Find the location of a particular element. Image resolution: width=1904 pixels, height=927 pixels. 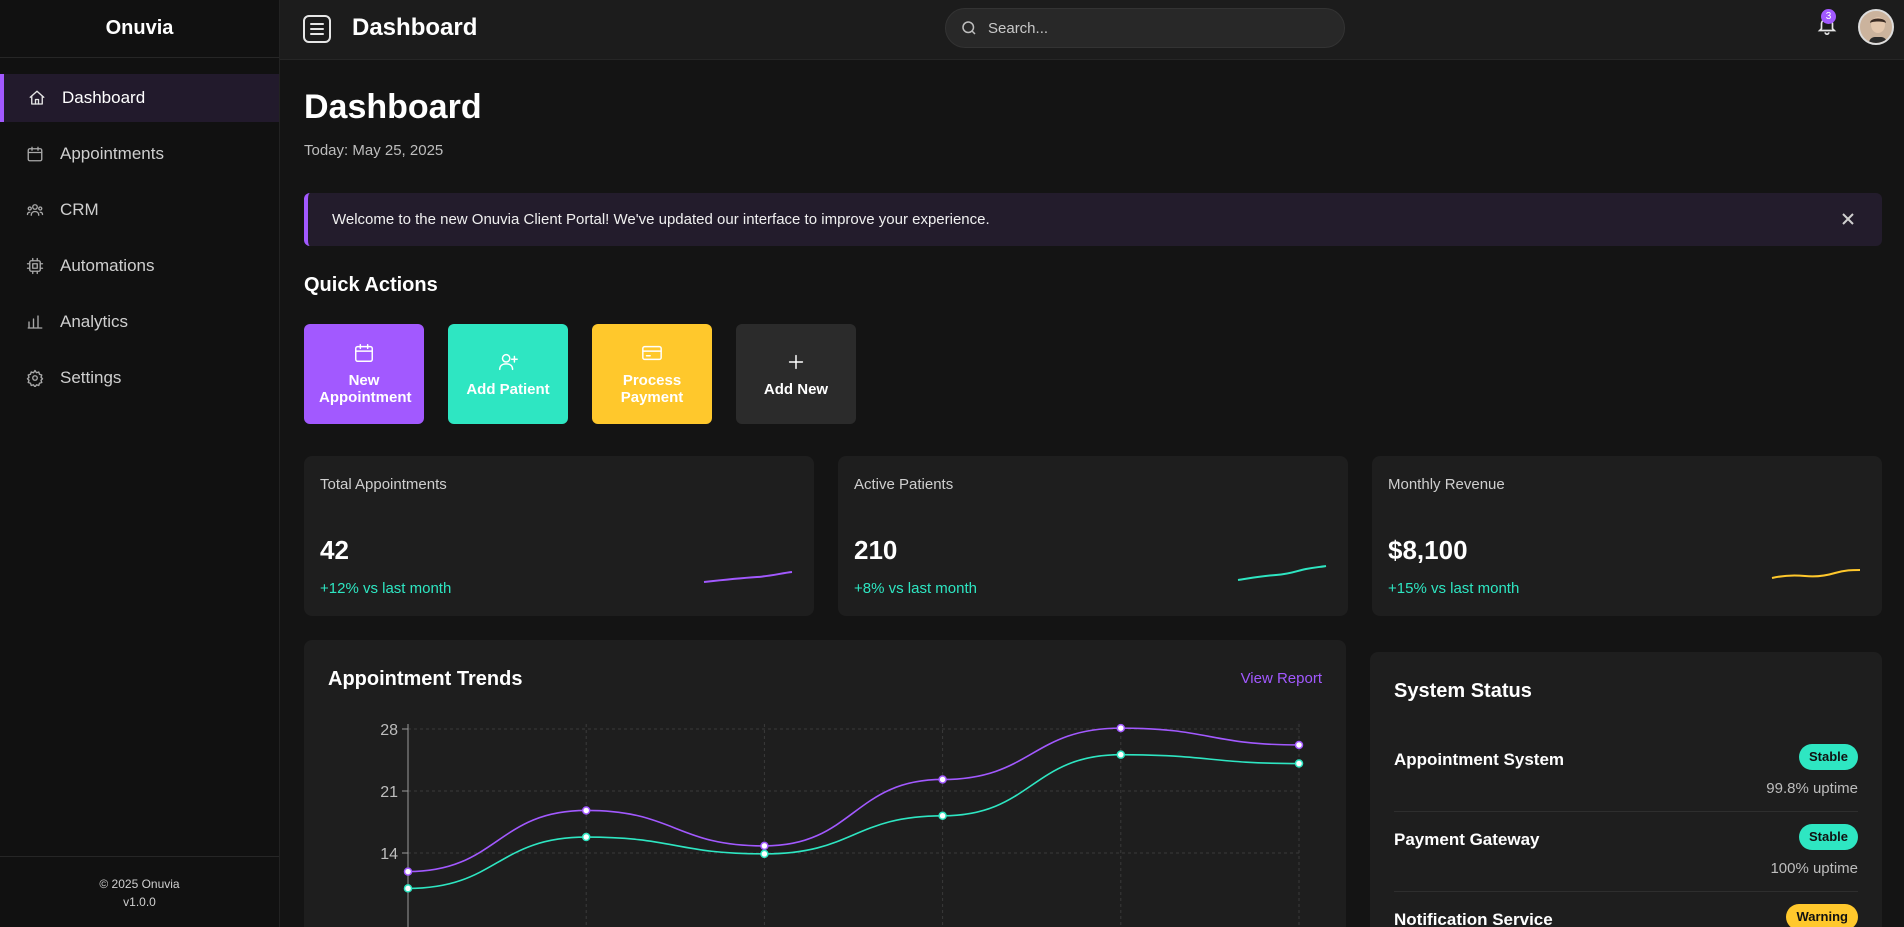

y-tick-label: 21 is located at coordinates (389, 792).